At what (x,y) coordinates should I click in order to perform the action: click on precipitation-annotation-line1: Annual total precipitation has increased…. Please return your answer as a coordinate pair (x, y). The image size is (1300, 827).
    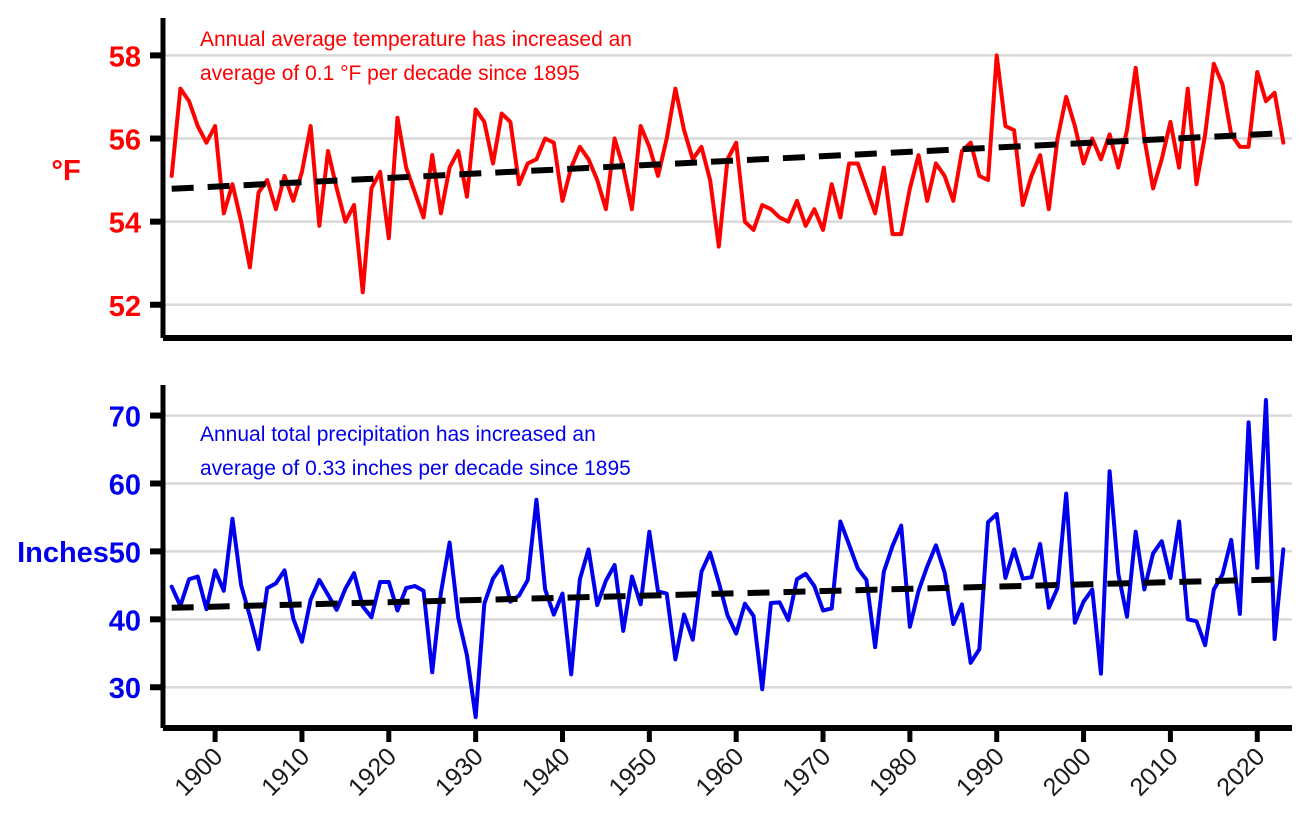
    Looking at the image, I should click on (398, 434).